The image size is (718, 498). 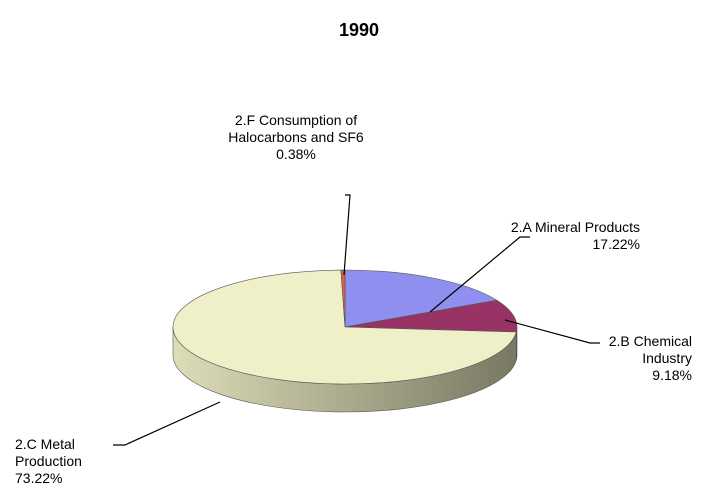 What do you see at coordinates (570, 236) in the screenshot?
I see `slice-label: 2.A Mineral Products 17.22%` at bounding box center [570, 236].